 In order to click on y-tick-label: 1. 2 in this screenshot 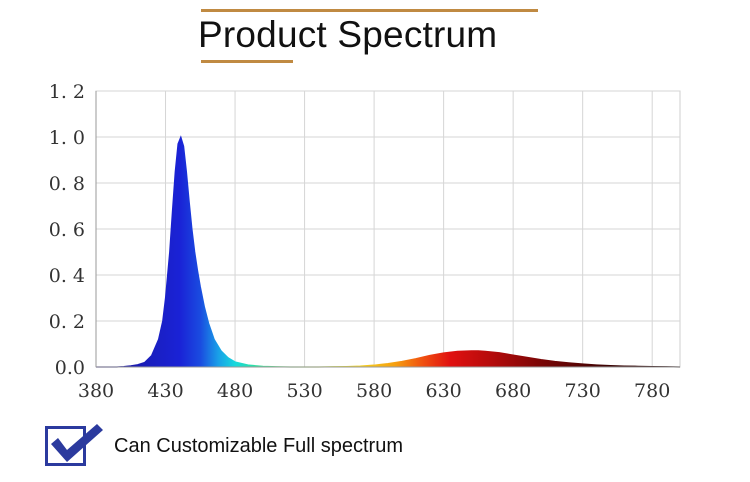, I will do `click(67, 92)`.